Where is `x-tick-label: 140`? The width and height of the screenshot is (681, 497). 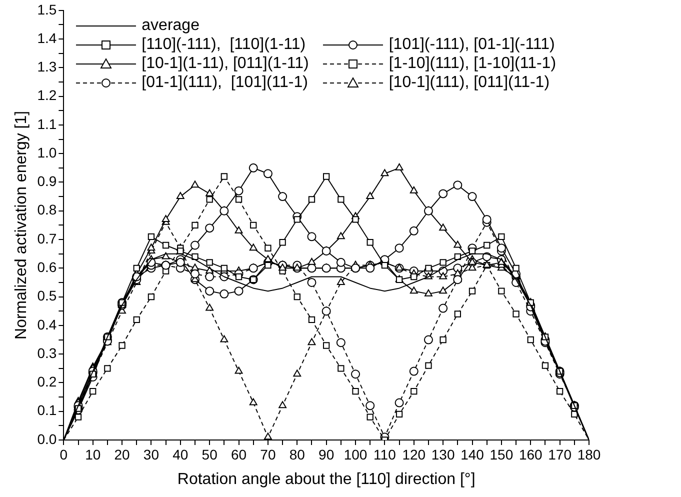 x-tick-label: 140 is located at coordinates (472, 454).